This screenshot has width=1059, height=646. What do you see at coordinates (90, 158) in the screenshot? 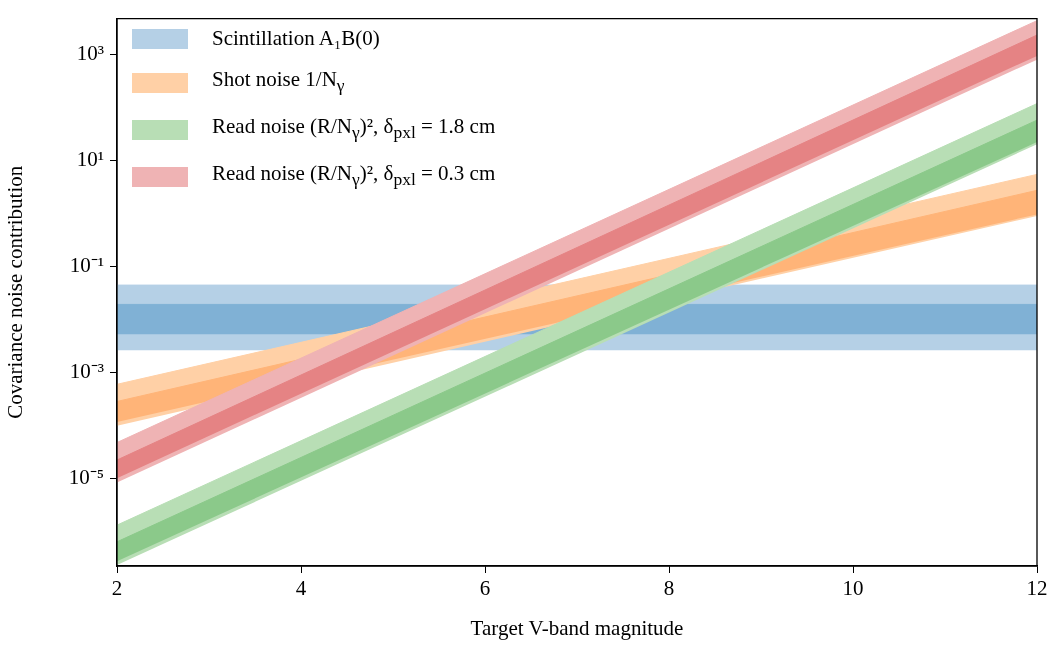
I see `y-tick-label: 10¹` at bounding box center [90, 158].